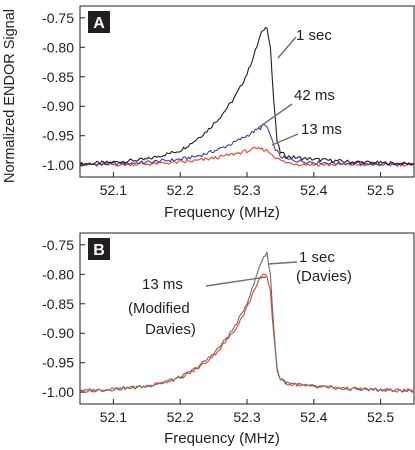 The image size is (415, 450). What do you see at coordinates (63, 91) in the screenshot?
I see `panel-a-y-ticks: -0.75 -0.80 -0.85 -0.90 -0.95 -1.00` at bounding box center [63, 91].